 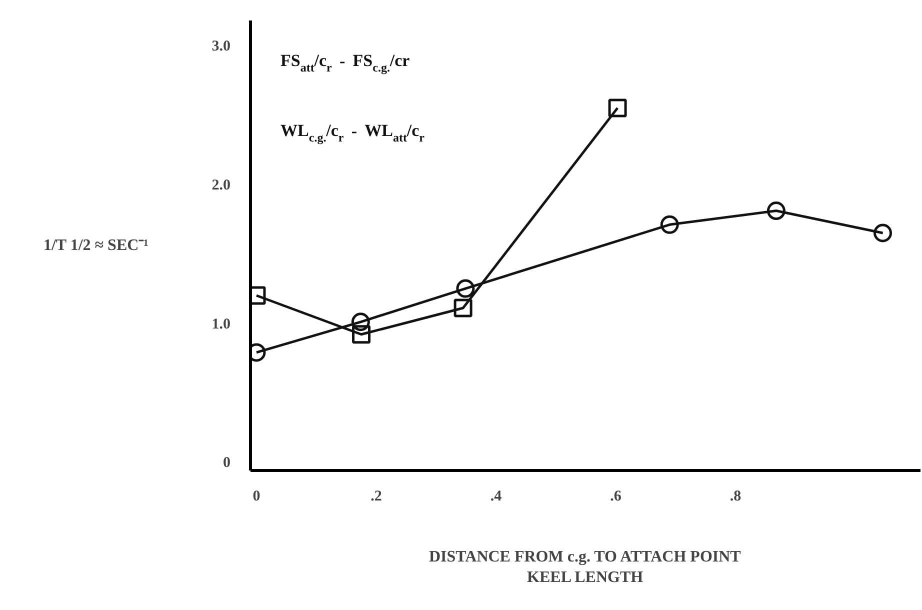 I want to click on x-tick-label: .6, so click(x=616, y=496).